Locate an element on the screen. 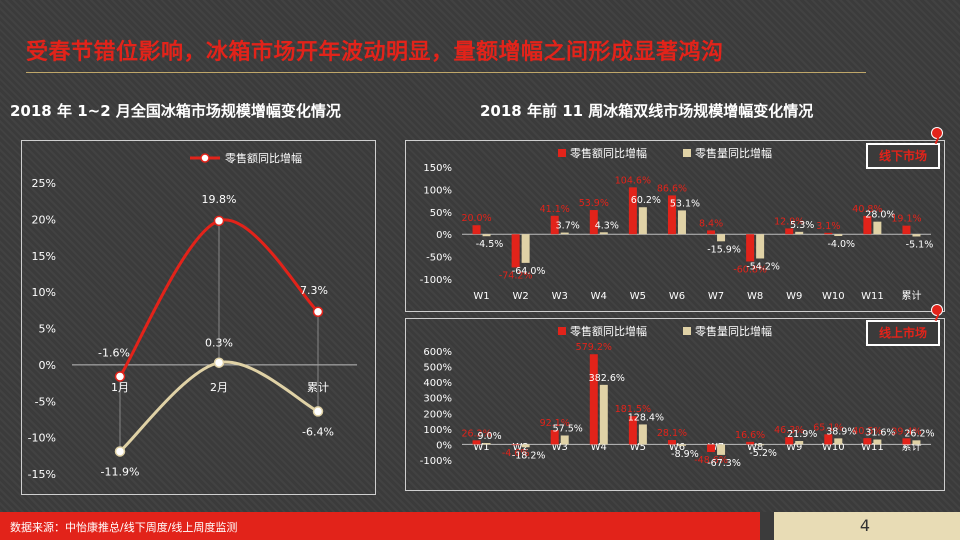 The image size is (960, 540). data-label: -4.0% is located at coordinates (842, 244).